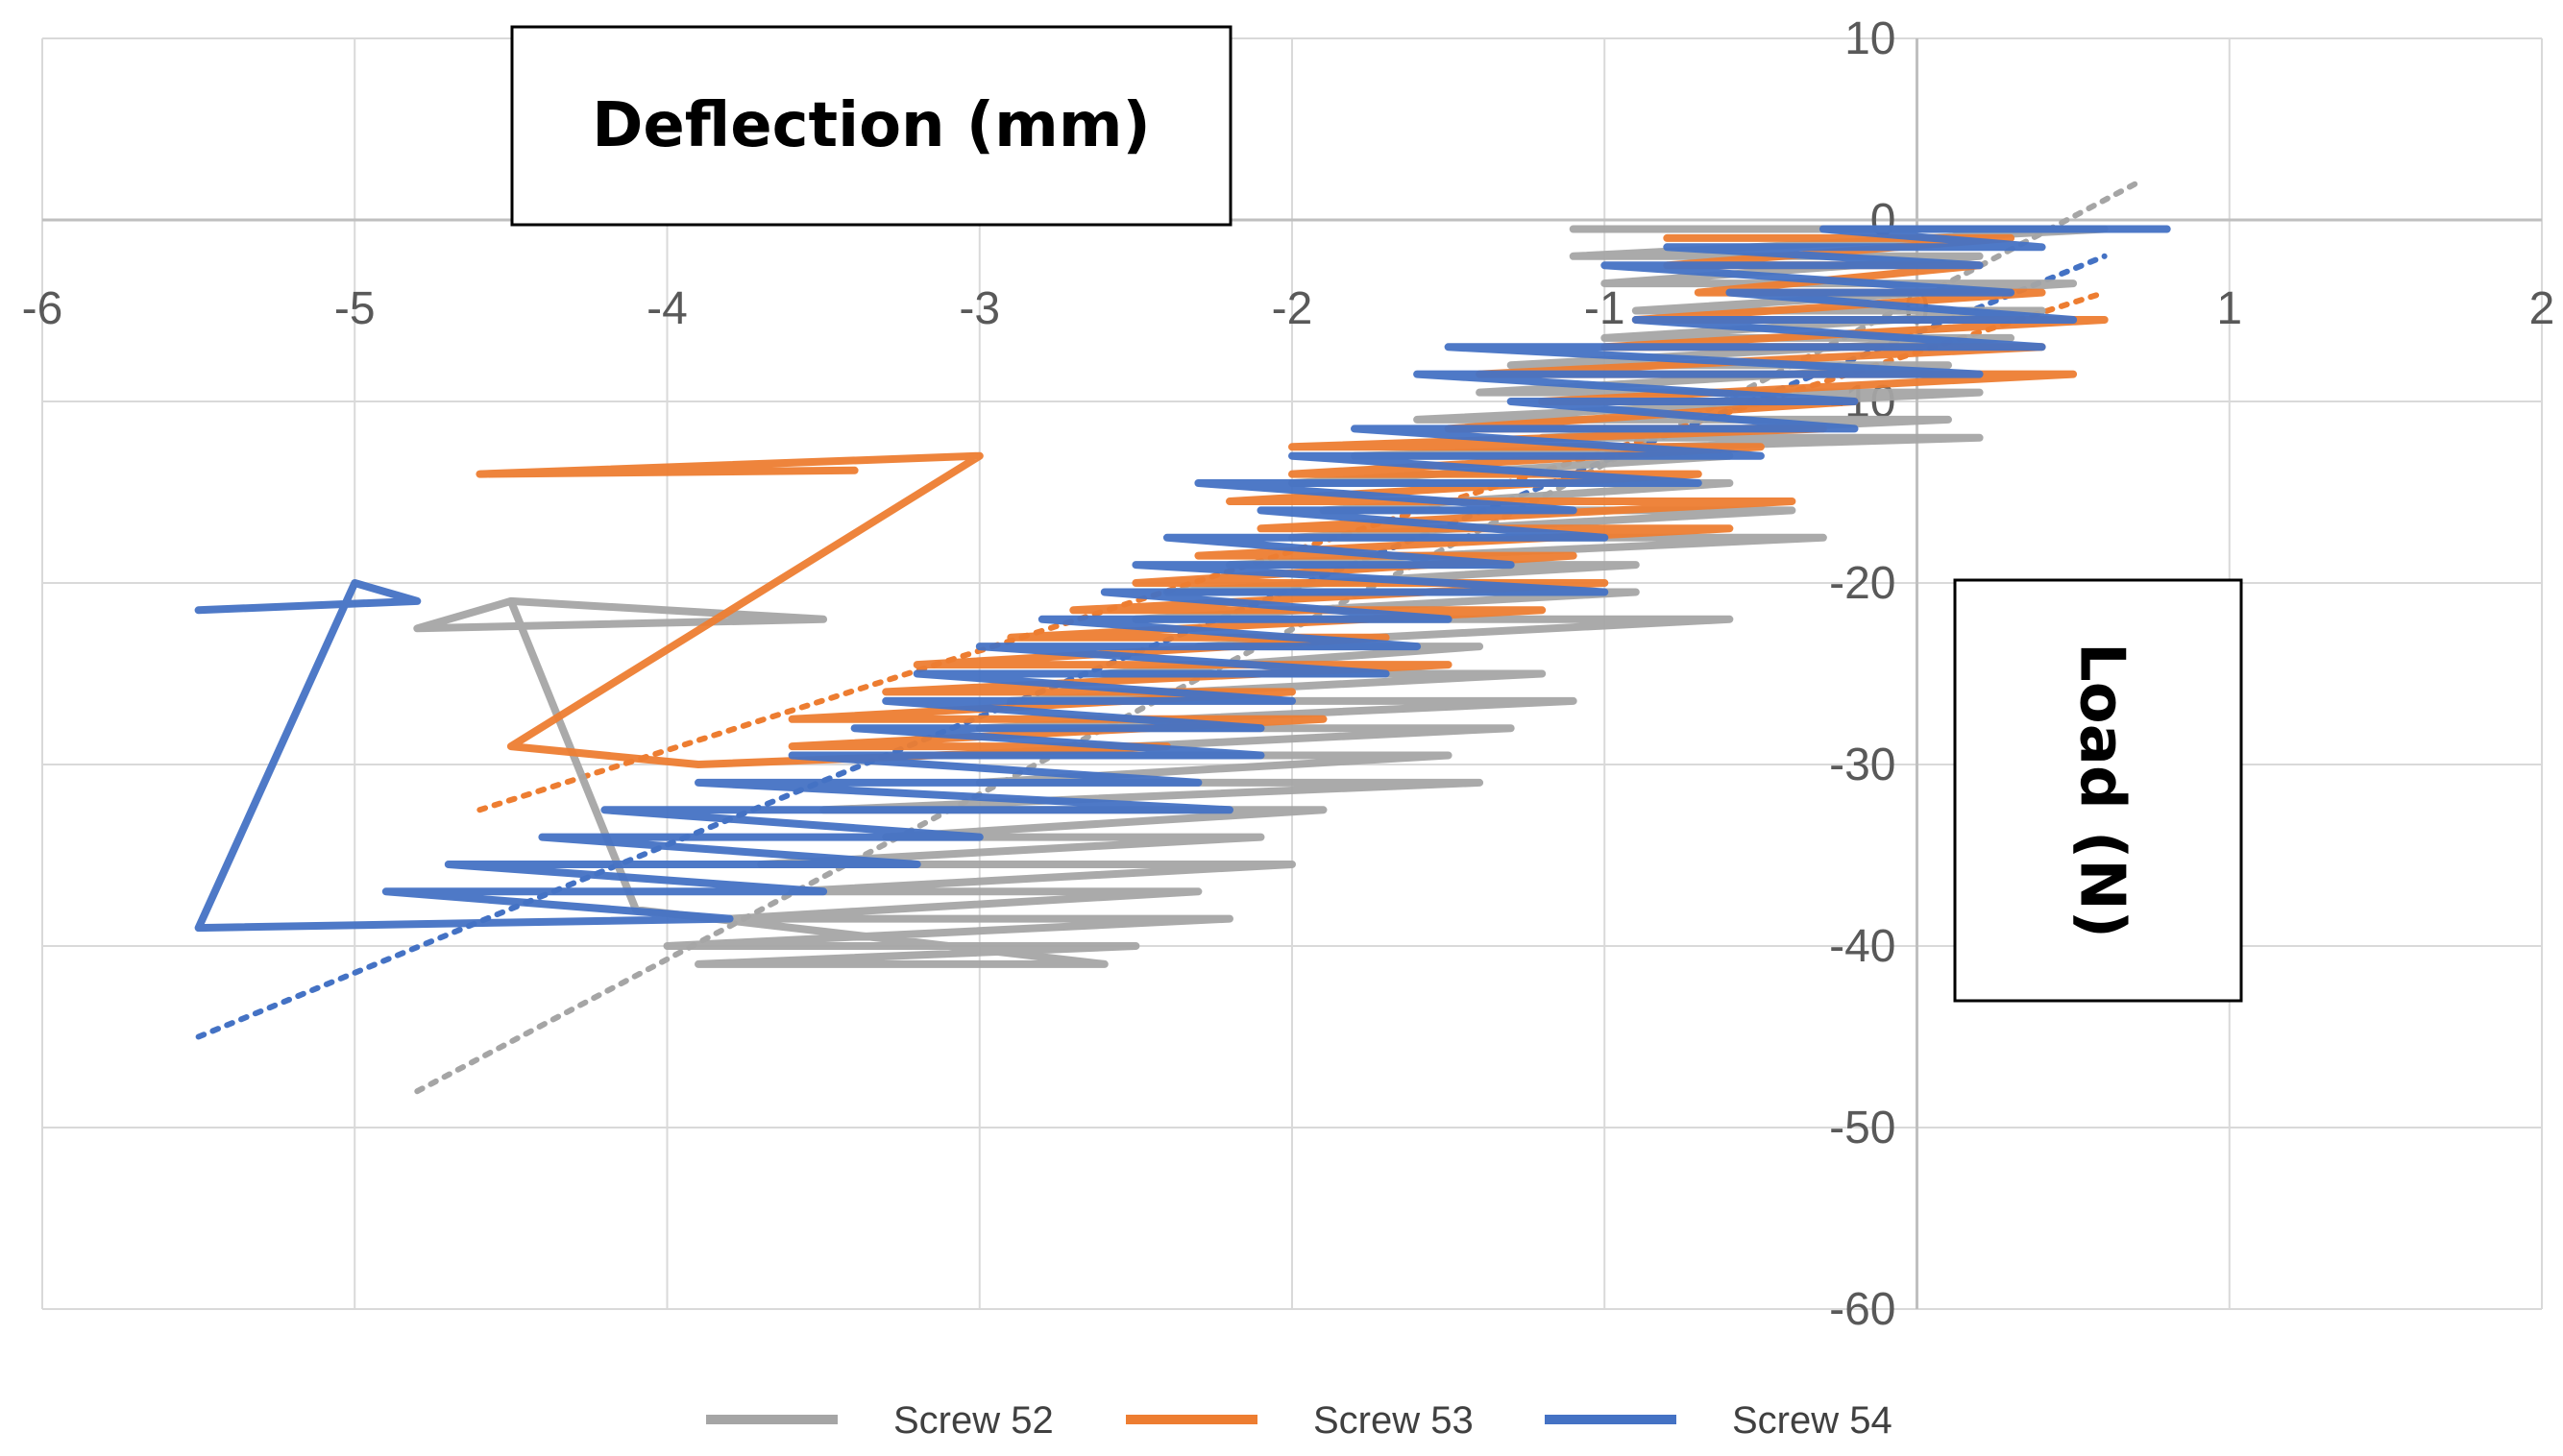 The height and width of the screenshot is (1456, 2563). I want to click on x-axis-title-box: Deflection (mm), so click(871, 126).